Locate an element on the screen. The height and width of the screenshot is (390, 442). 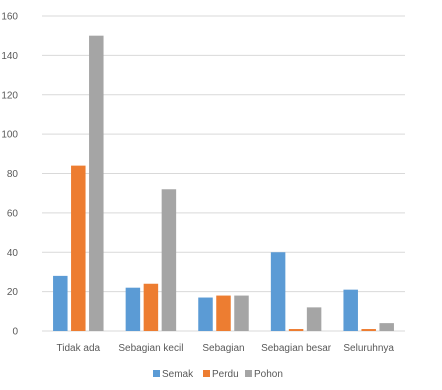
y-tick-label: 120 is located at coordinates (9, 95).